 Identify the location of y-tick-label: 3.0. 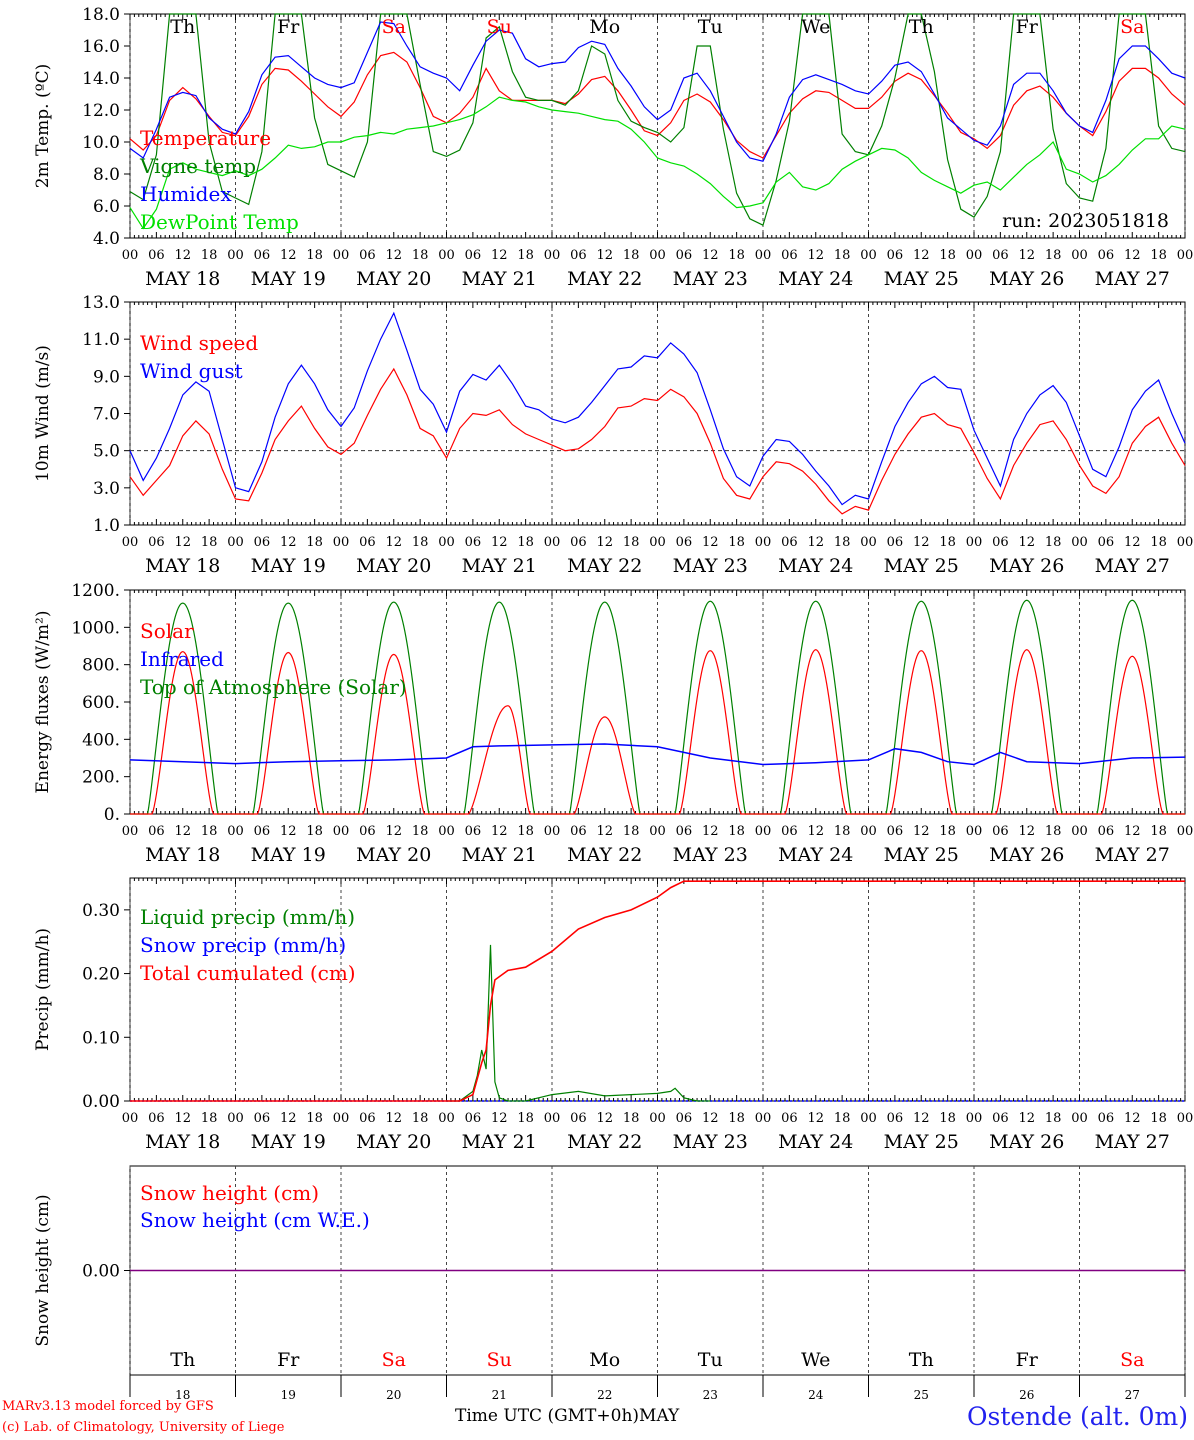
(106, 489).